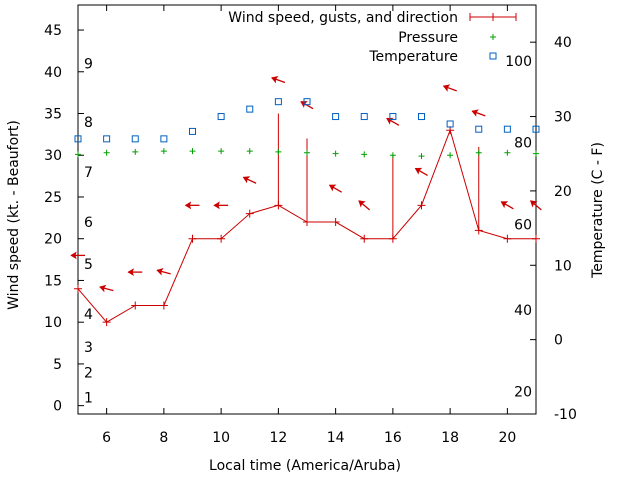 The width and height of the screenshot is (640, 480). I want to click on y2-tick-label: 40, so click(563, 43).